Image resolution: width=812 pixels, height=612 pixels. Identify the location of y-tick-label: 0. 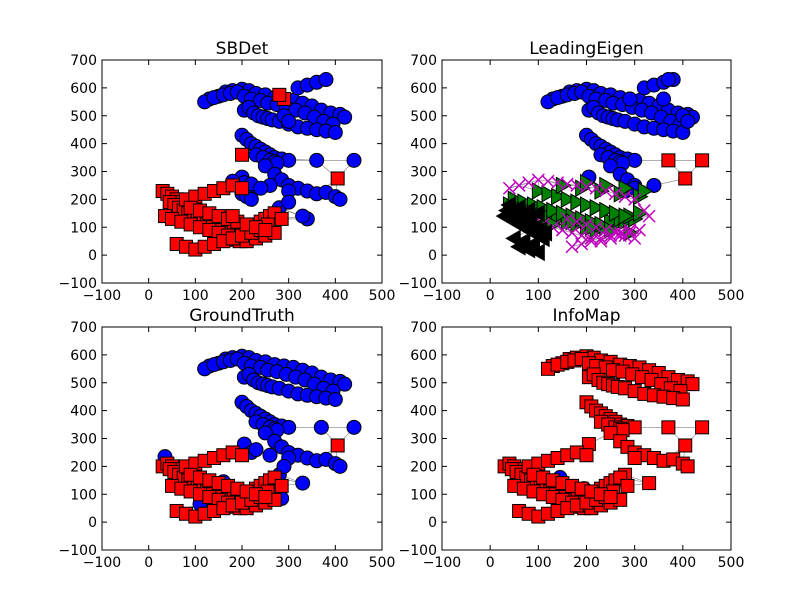
(92, 256).